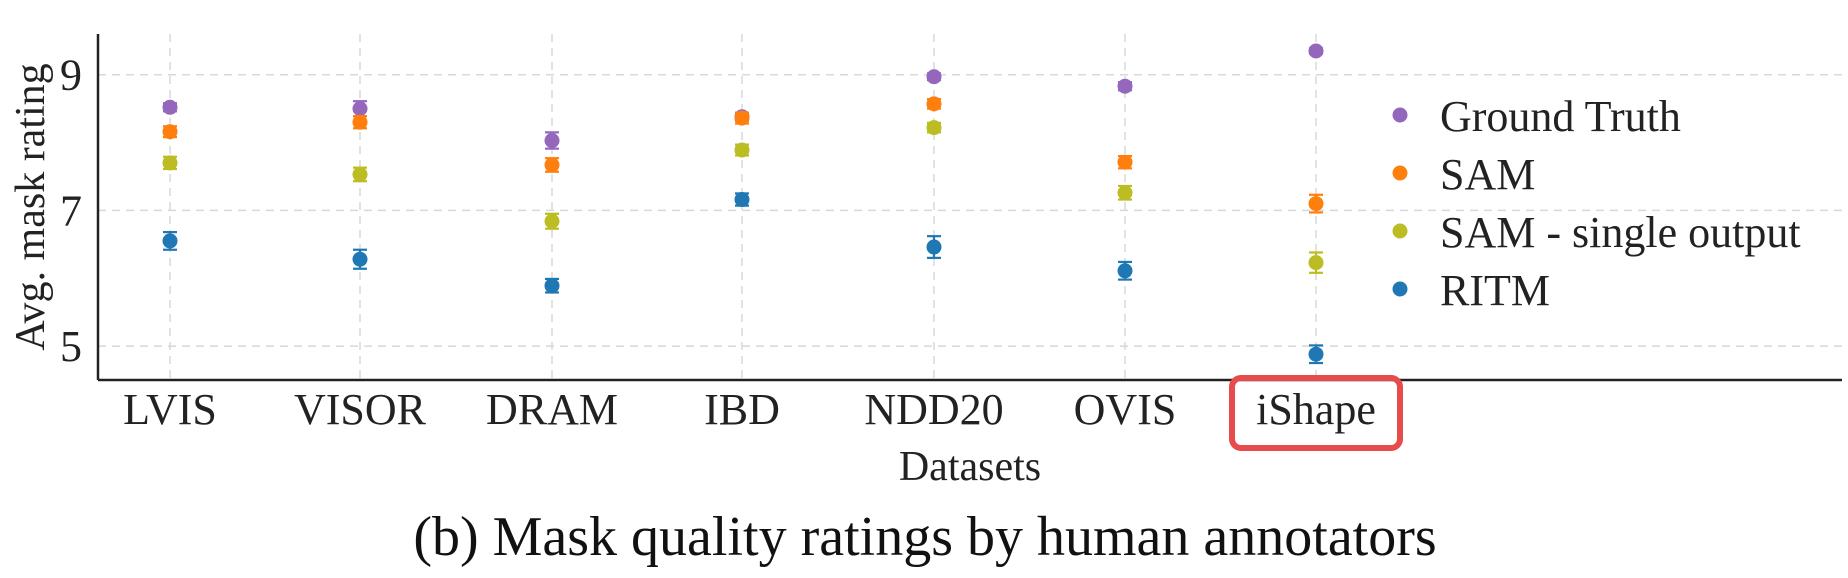  Describe the element at coordinates (1125, 409) in the screenshot. I see `x-tick-label-ovis: OVIS` at that location.